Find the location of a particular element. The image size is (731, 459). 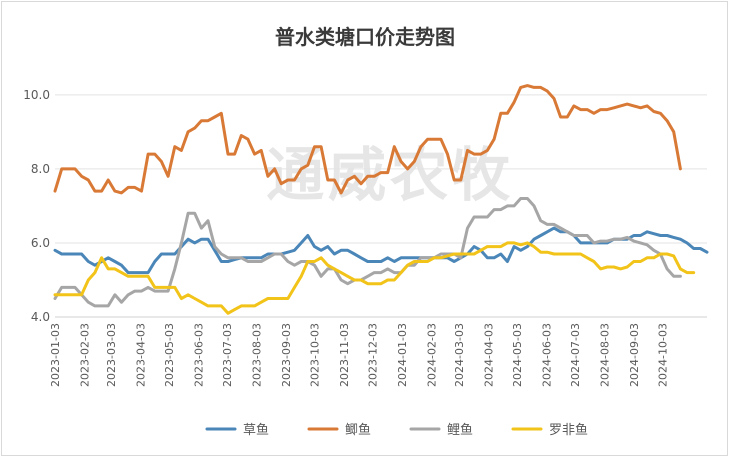

legend: 草鱼 鲫鱼 鲤鱼 罗非鱼 is located at coordinates (396, 430).